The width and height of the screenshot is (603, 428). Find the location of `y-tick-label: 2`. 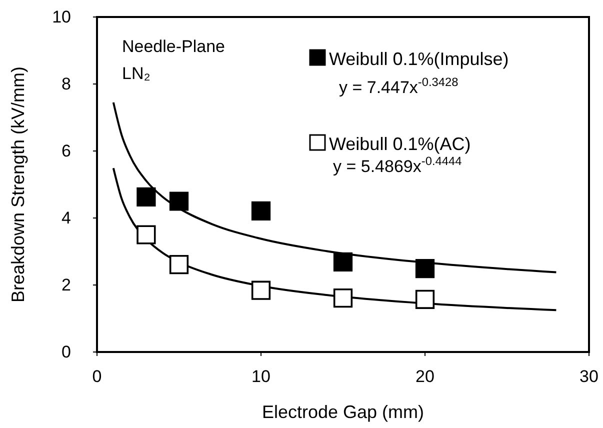

y-tick-label: 2 is located at coordinates (66, 284).